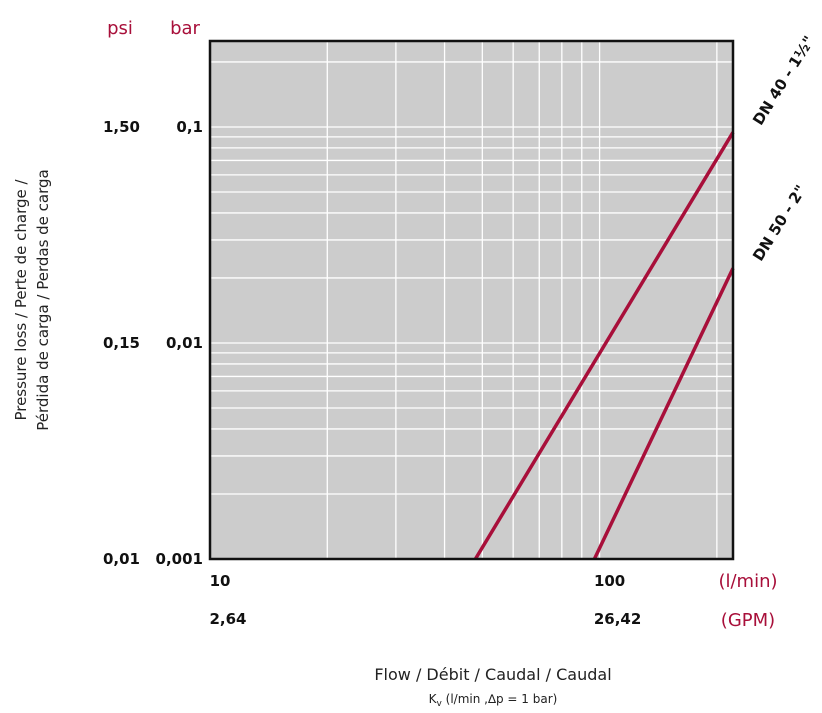 The image size is (822, 713). Describe the element at coordinates (747, 581) in the screenshot. I see `x-unit-primary: (l/min)` at that location.